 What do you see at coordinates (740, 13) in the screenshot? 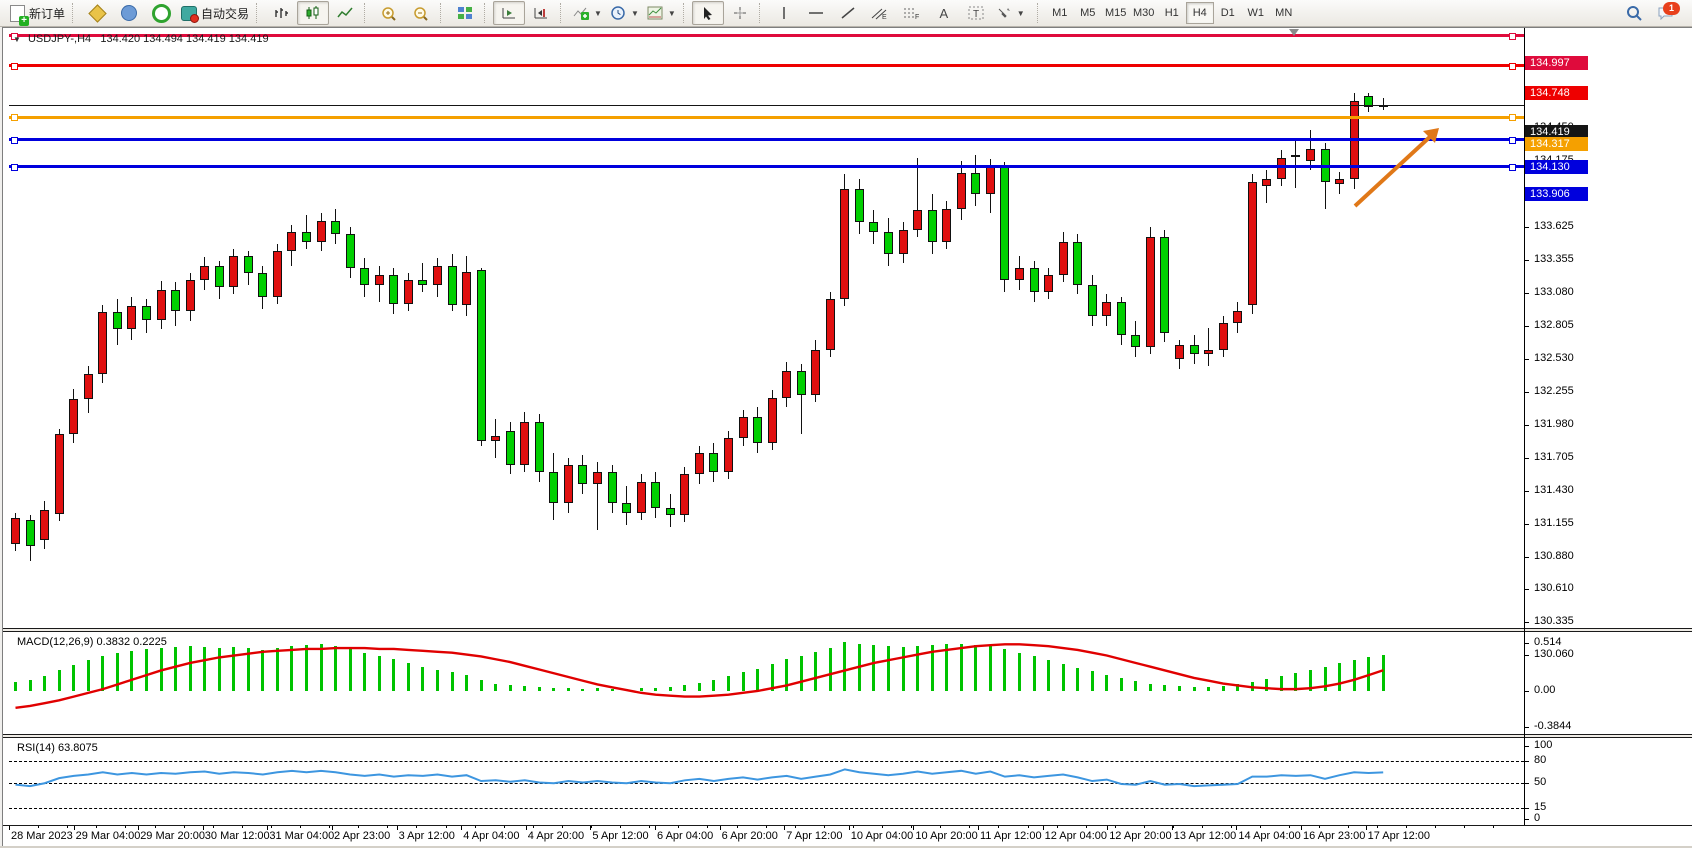
I see `crosshair-tool-button` at bounding box center [740, 13].